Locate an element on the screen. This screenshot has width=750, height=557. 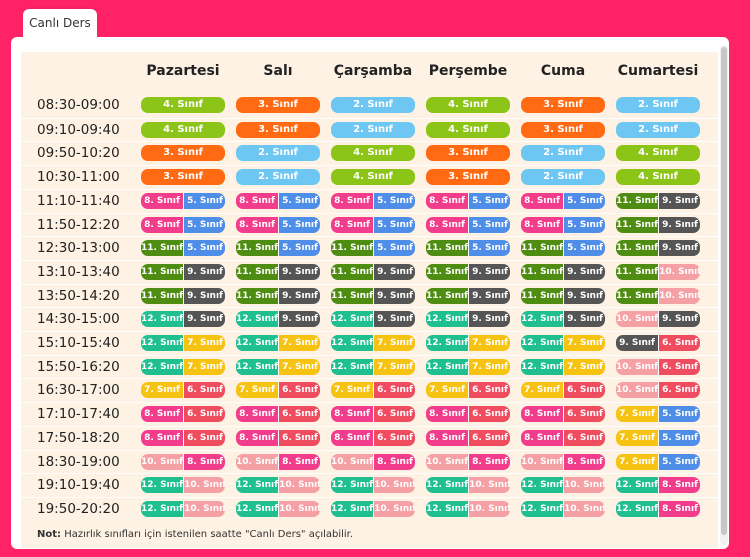
lesson-cell: 9. Sınıf 6. Sınıf is located at coordinates (658, 343).